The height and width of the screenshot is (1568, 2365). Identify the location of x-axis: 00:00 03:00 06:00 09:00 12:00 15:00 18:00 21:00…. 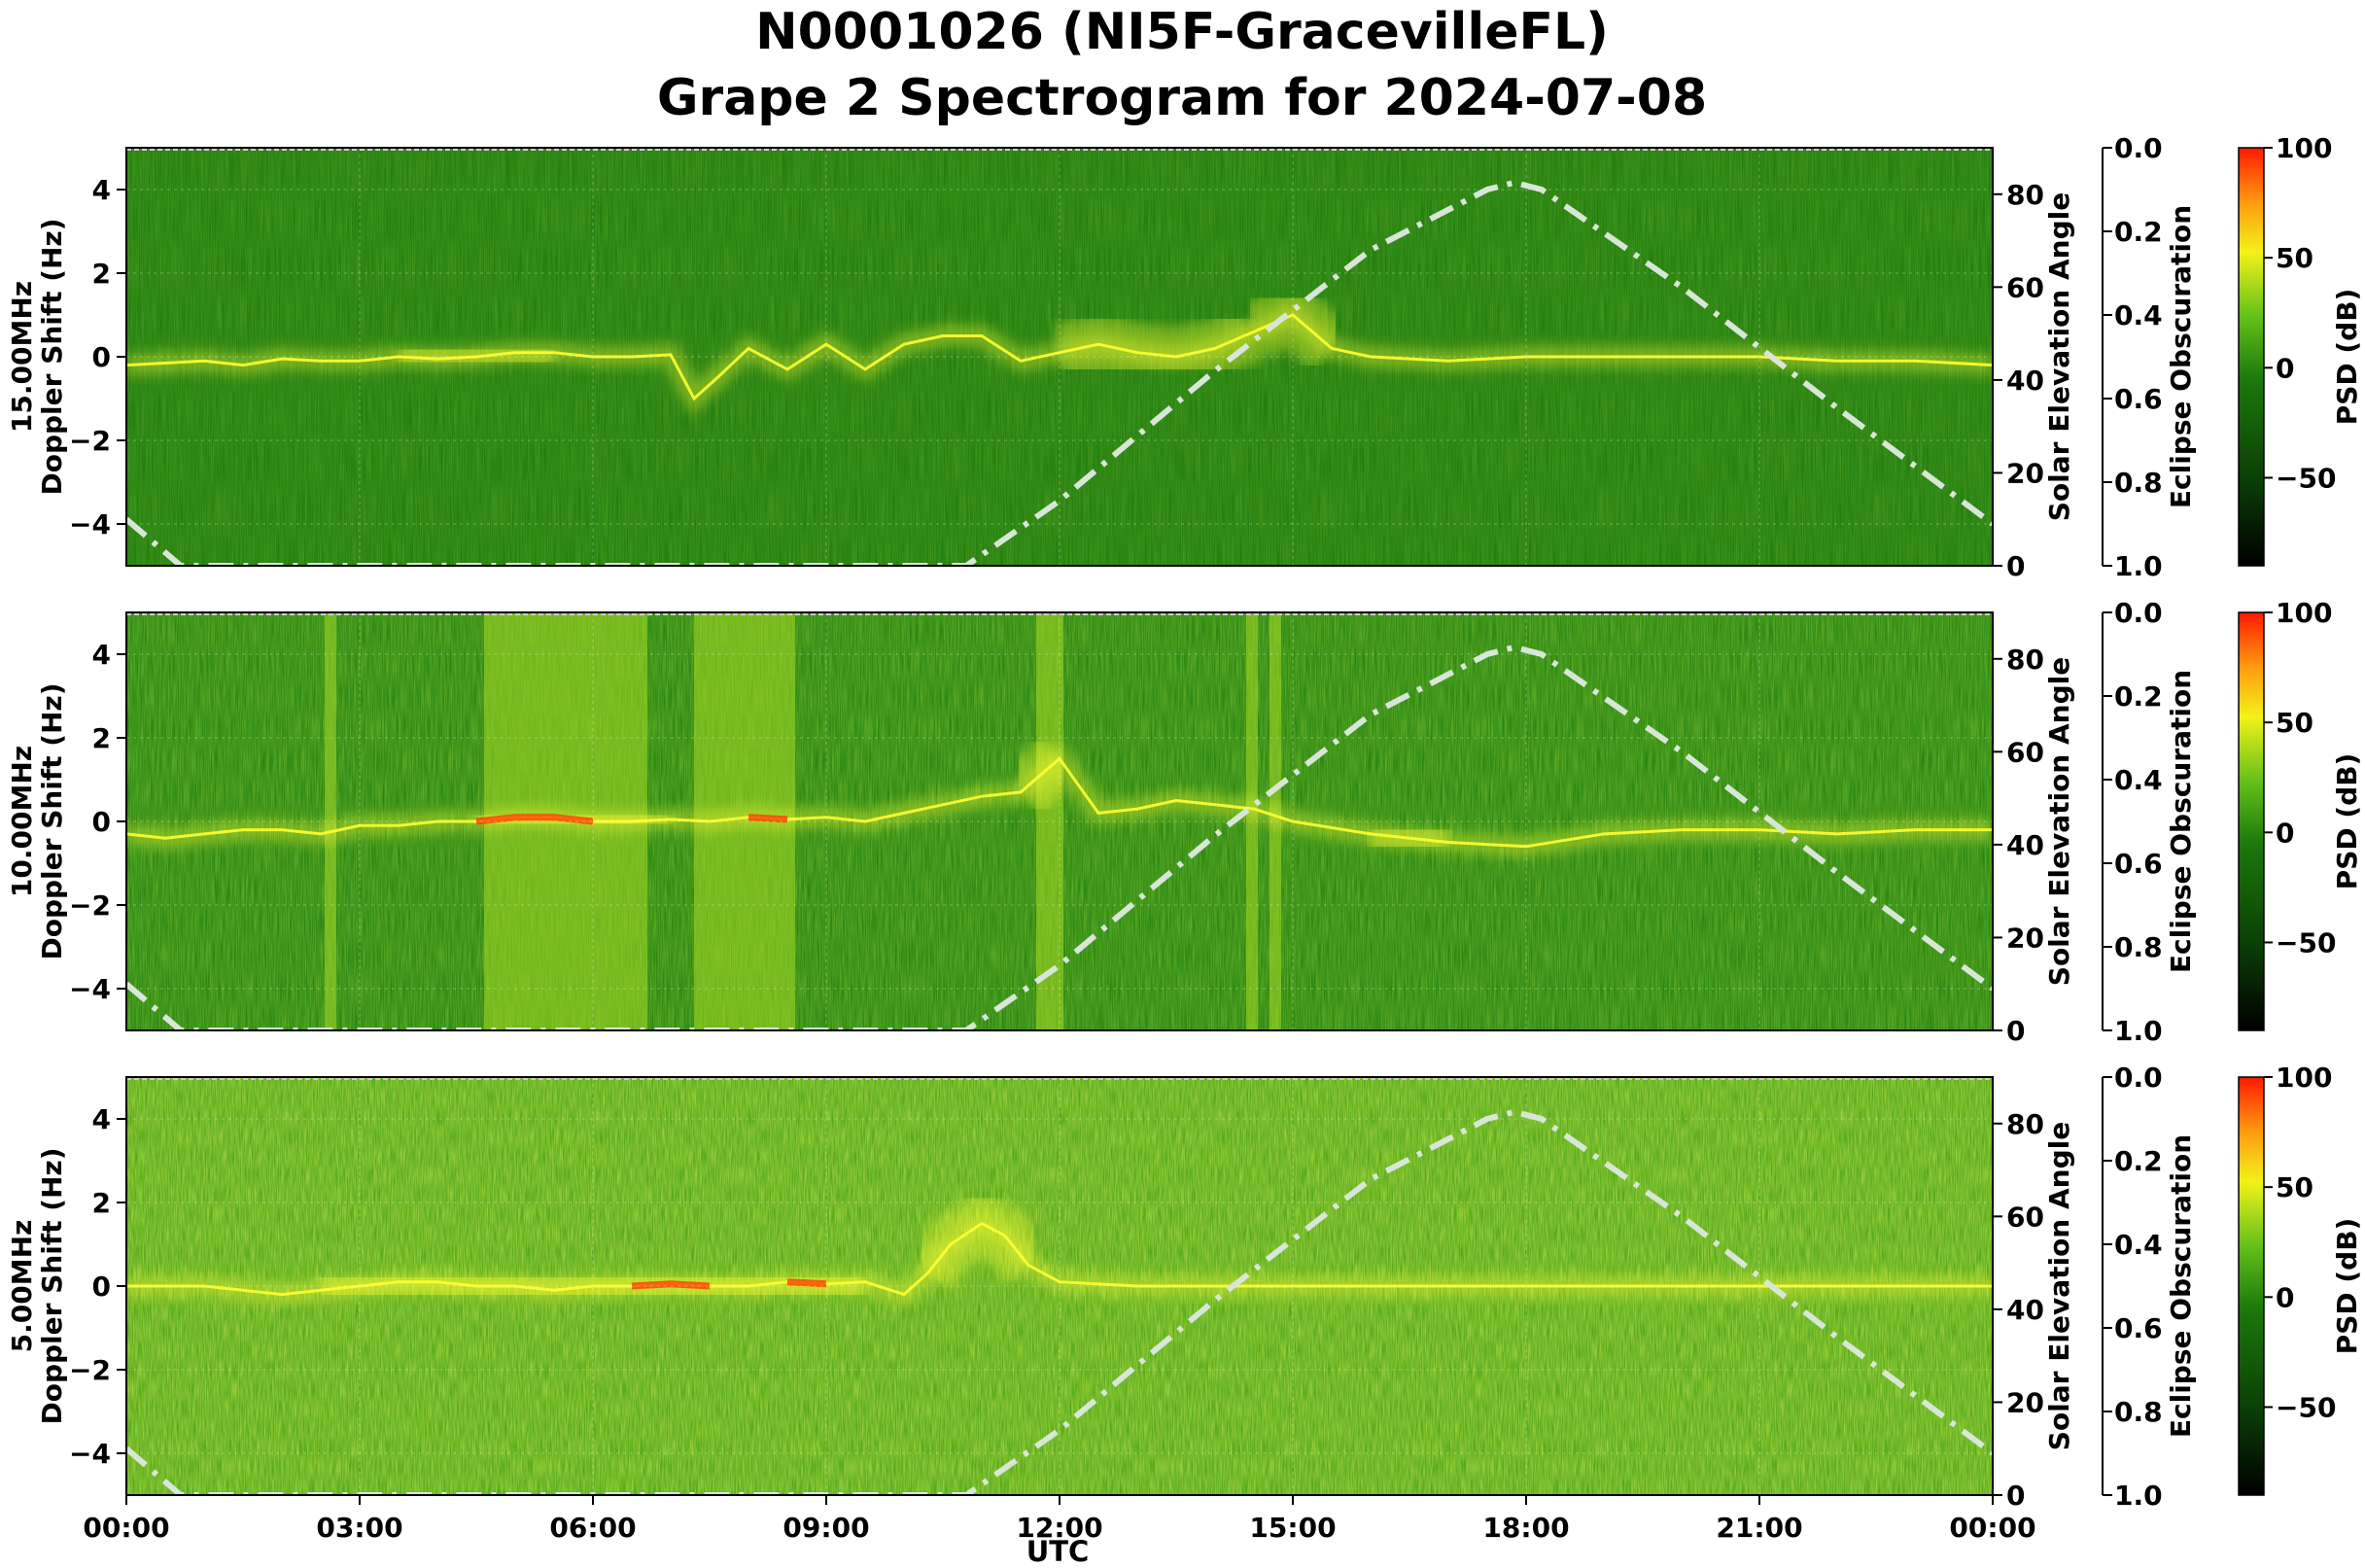
(1060, 1519).